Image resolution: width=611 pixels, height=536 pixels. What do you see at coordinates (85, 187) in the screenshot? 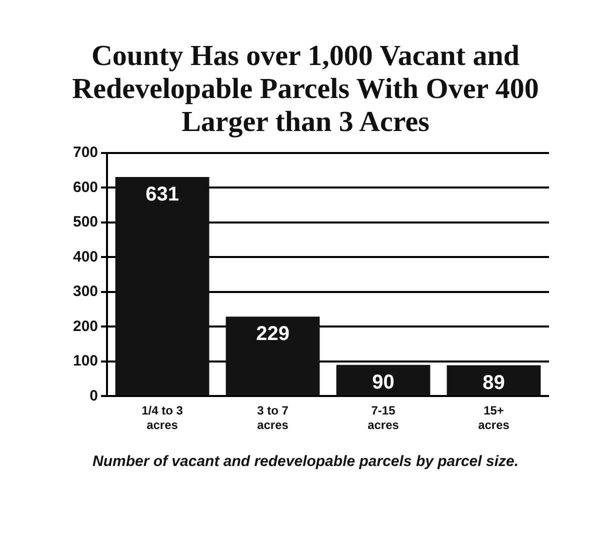
I see `y-tick-label: 600` at bounding box center [85, 187].